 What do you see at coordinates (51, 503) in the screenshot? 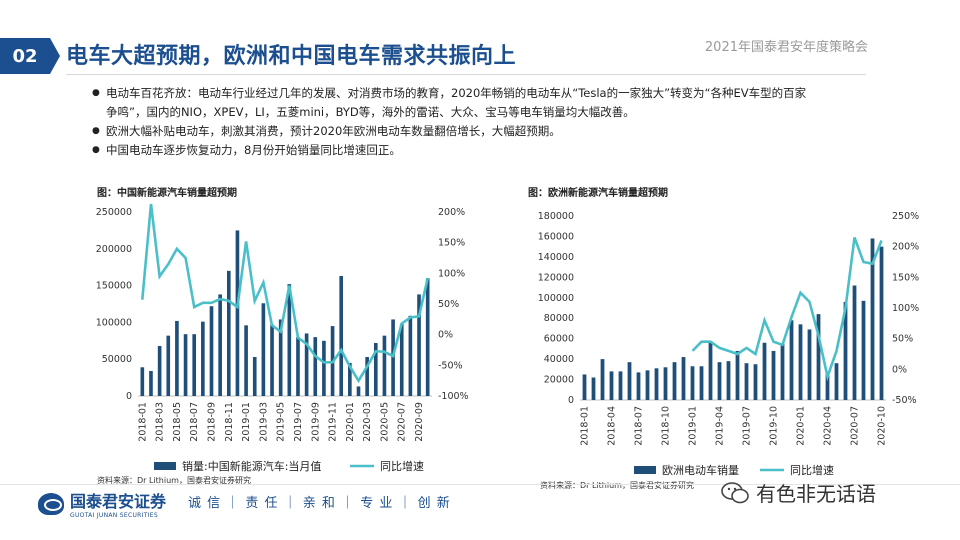
I see `logo-icon` at bounding box center [51, 503].